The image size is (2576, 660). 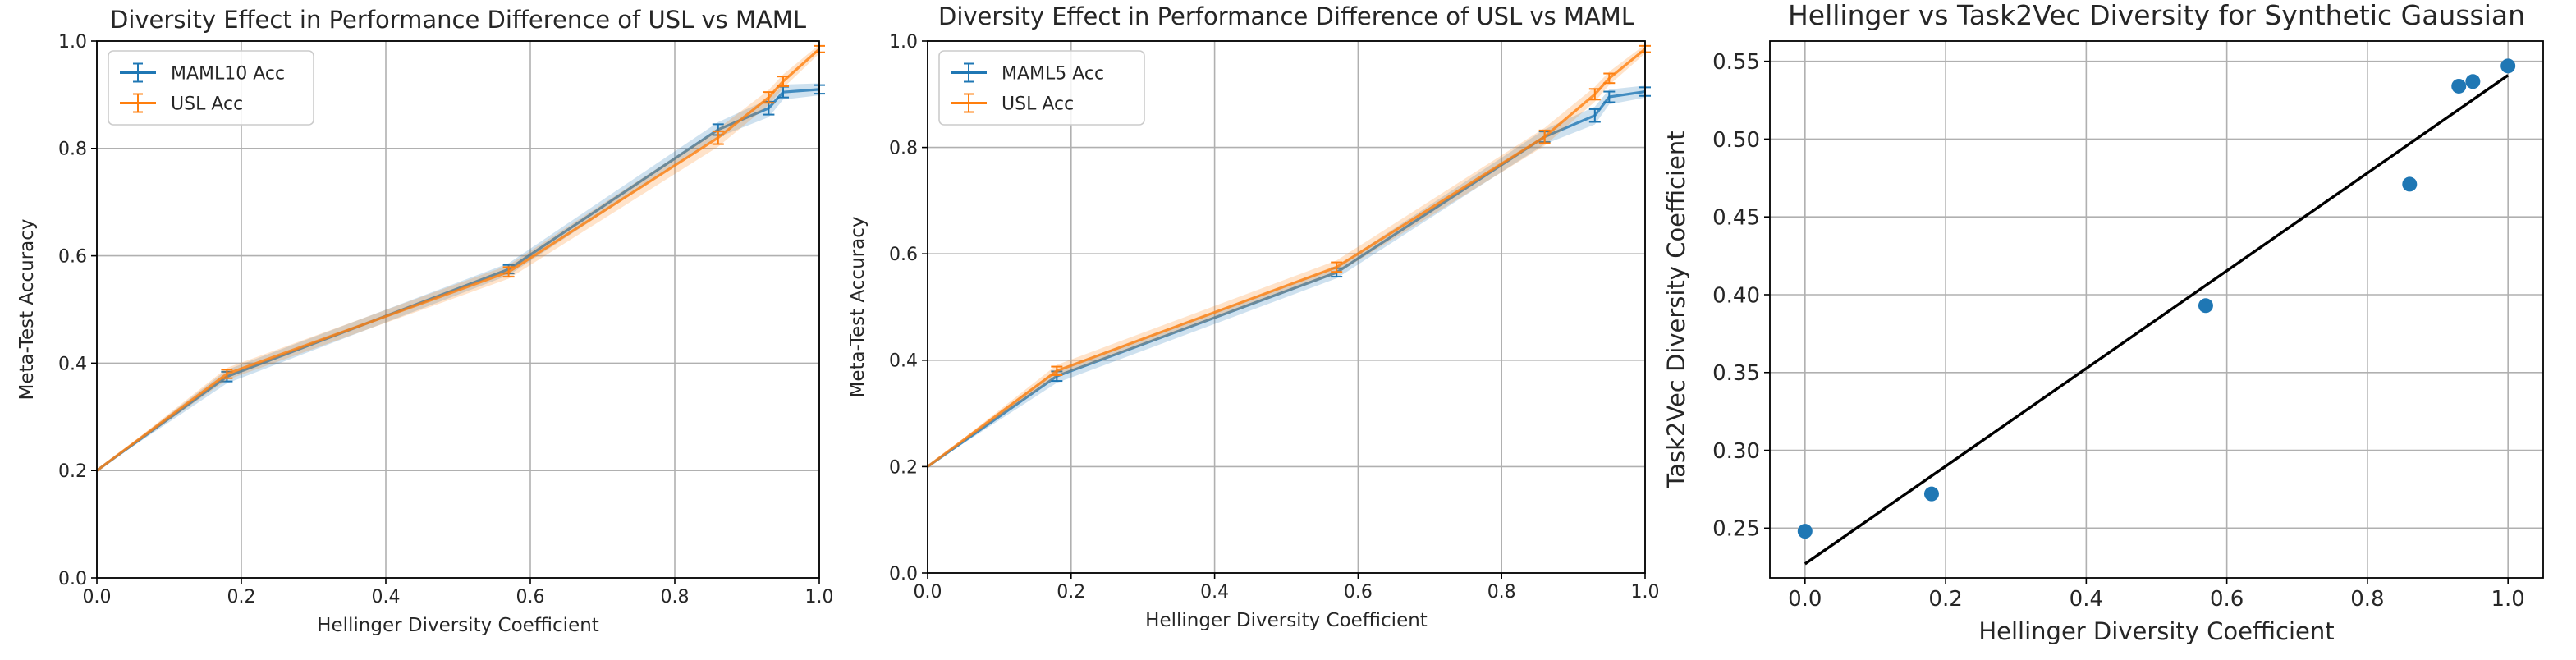 What do you see at coordinates (228, 75) in the screenshot?
I see `legend-label: MAML10 Acc` at bounding box center [228, 75].